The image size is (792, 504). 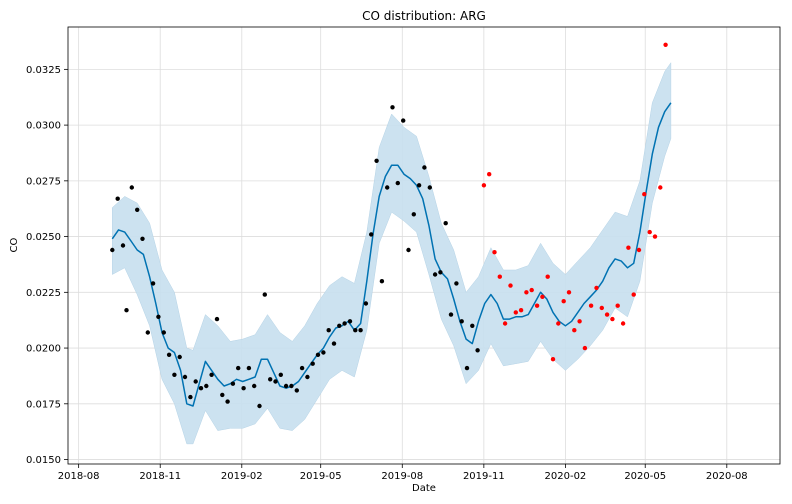 What do you see at coordinates (402, 476) in the screenshot?
I see `x-tick-label-4: 2019-08` at bounding box center [402, 476].